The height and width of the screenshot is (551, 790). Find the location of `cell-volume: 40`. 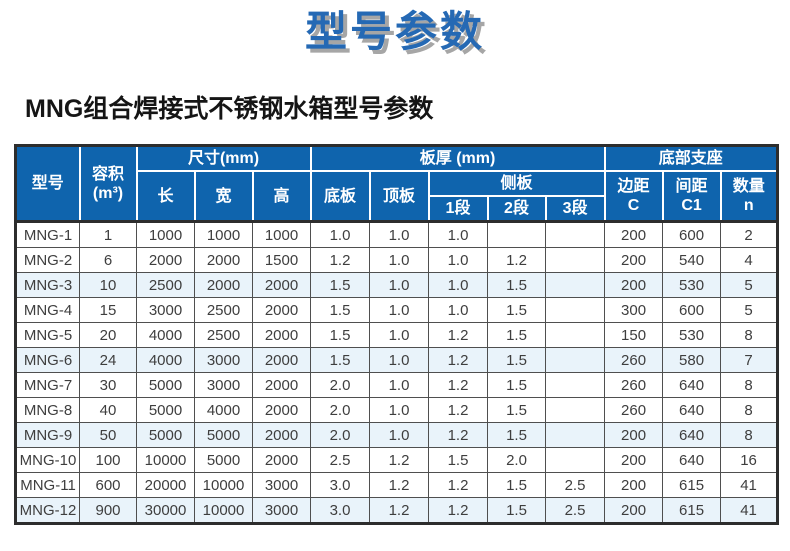

cell-volume: 40 is located at coordinates (108, 410).